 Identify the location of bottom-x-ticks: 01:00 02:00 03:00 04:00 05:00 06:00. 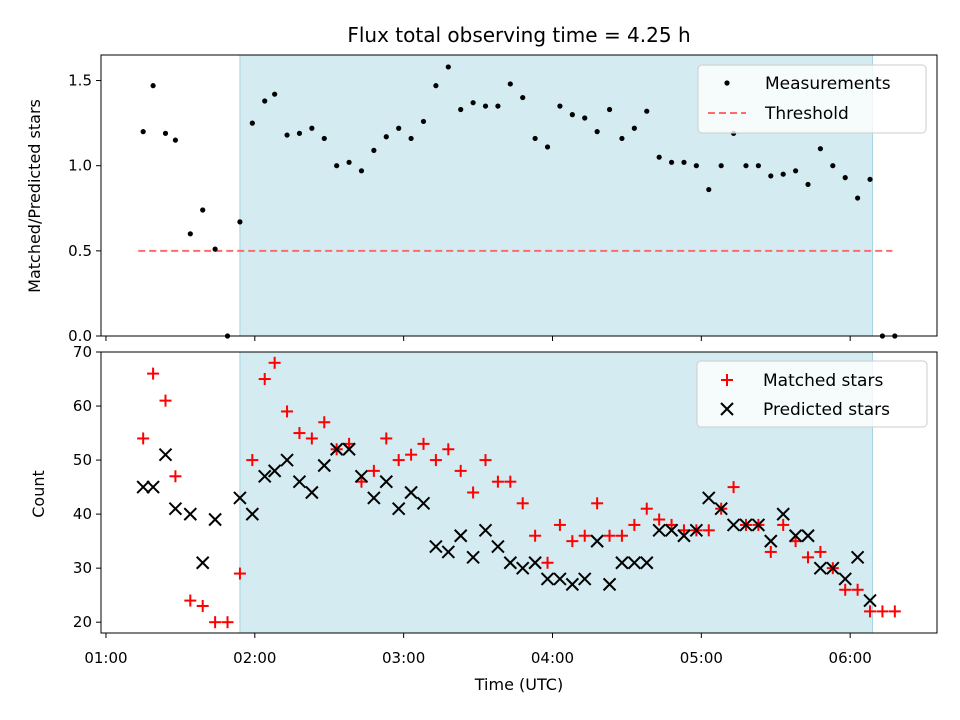
(478, 650).